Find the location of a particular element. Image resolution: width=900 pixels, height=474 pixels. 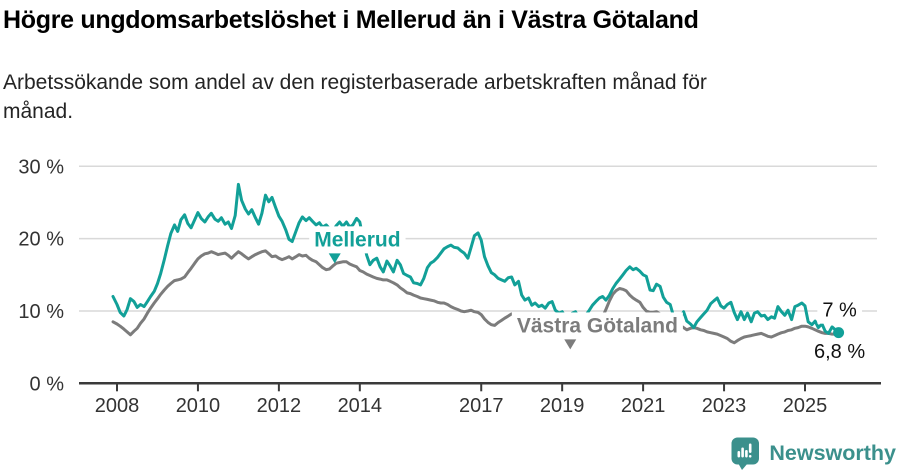

x-axis-label: 2023 is located at coordinates (724, 406).